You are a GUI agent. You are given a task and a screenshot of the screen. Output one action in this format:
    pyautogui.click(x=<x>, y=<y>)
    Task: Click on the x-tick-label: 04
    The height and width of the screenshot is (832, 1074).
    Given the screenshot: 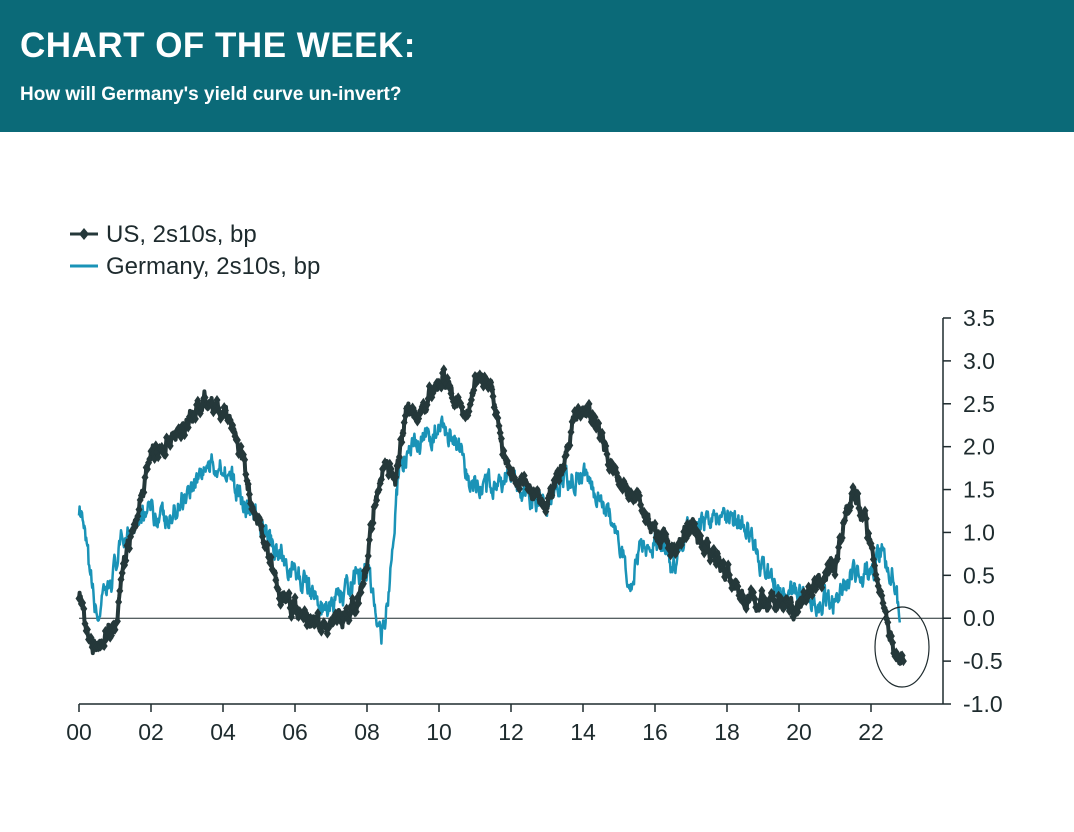 What is the action you would take?
    pyautogui.click(x=223, y=732)
    